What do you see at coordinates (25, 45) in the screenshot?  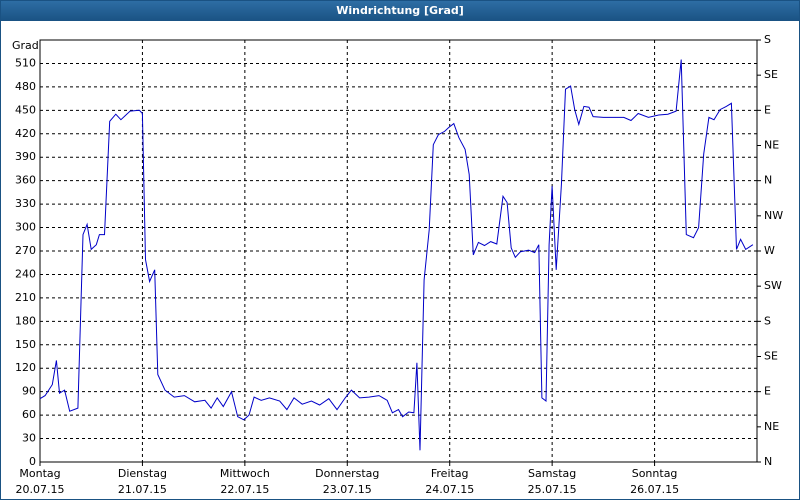 I see `y-axis-label: Grad` at bounding box center [25, 45].